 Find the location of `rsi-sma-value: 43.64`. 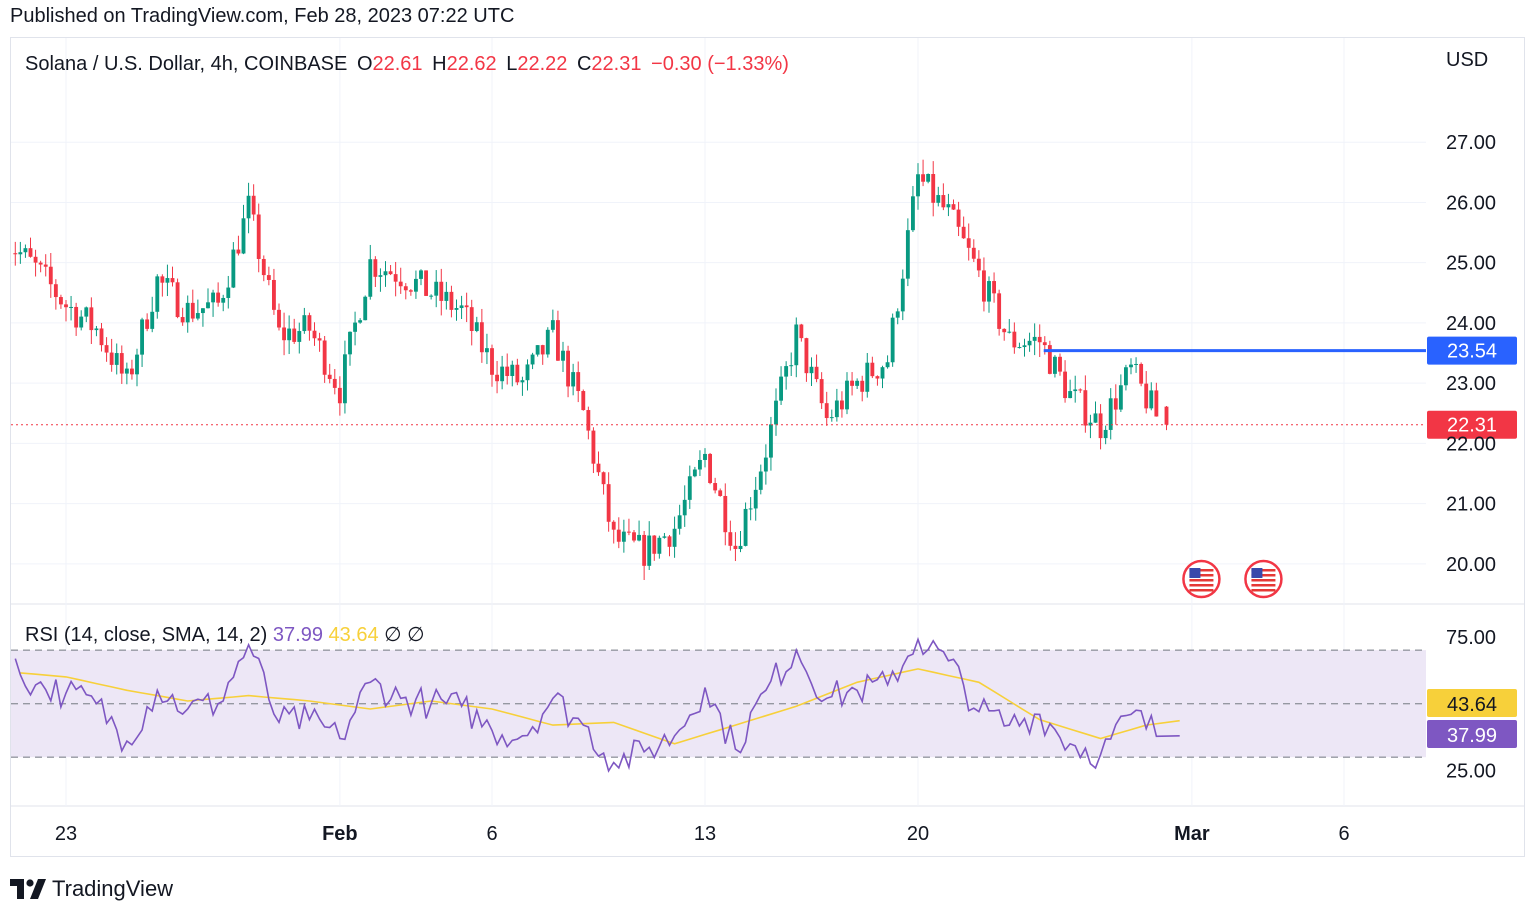

rsi-sma-value: 43.64 is located at coordinates (353, 635).